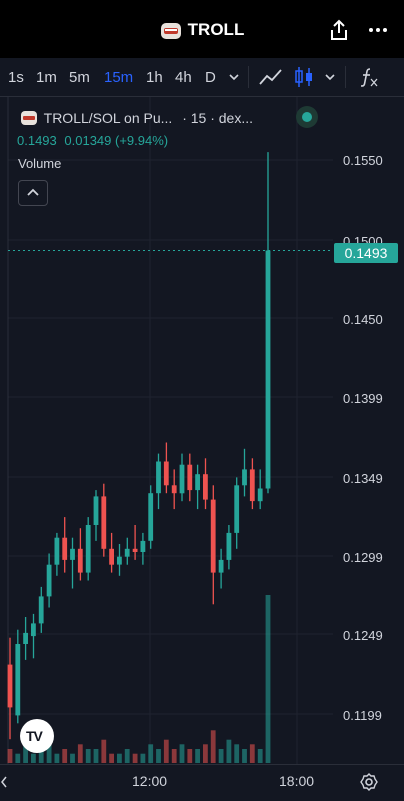  Describe the element at coordinates (183, 77) in the screenshot. I see `timeframe-4h: 4h` at that location.